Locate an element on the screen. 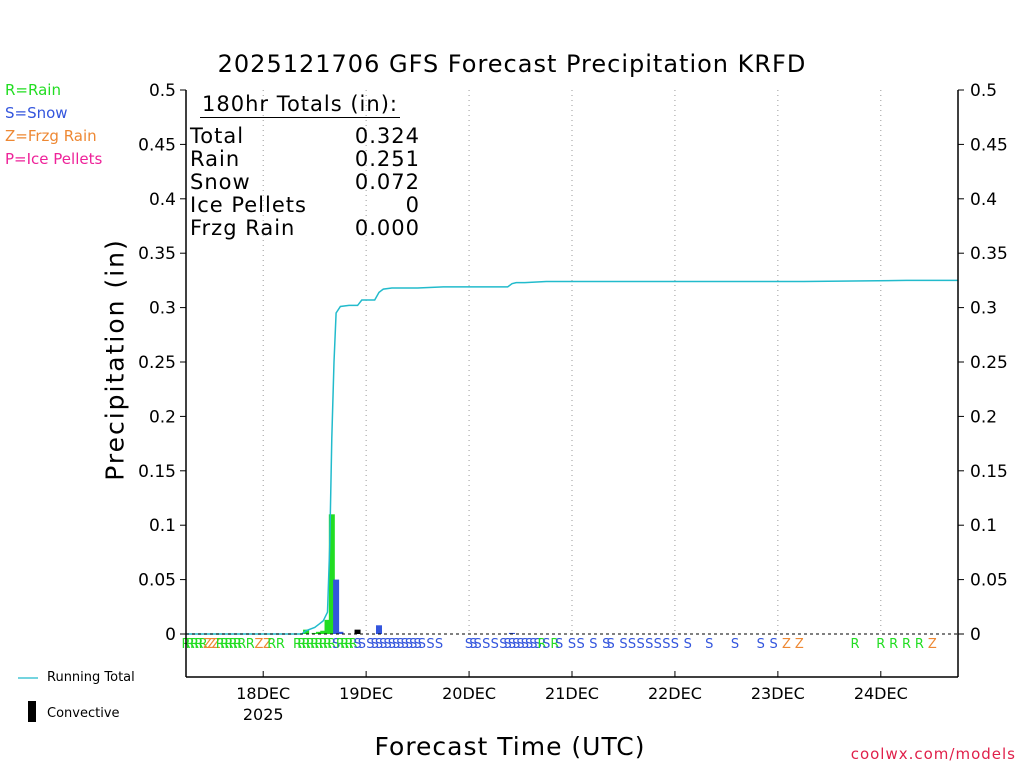 The width and height of the screenshot is (1024, 768). y-tick-label-right: 0.45 is located at coordinates (989, 145).